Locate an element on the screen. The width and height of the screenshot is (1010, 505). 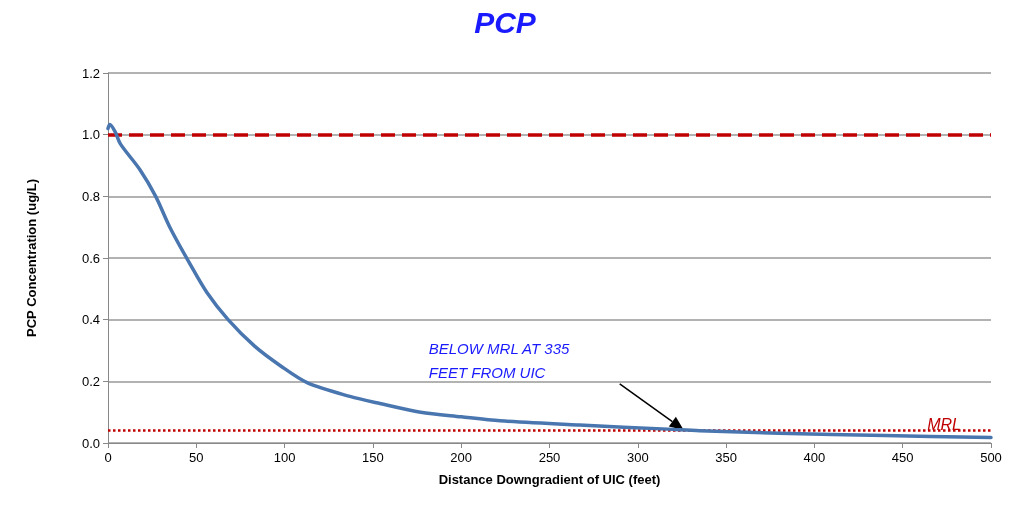
x-tick-label: 400 is located at coordinates (814, 457).